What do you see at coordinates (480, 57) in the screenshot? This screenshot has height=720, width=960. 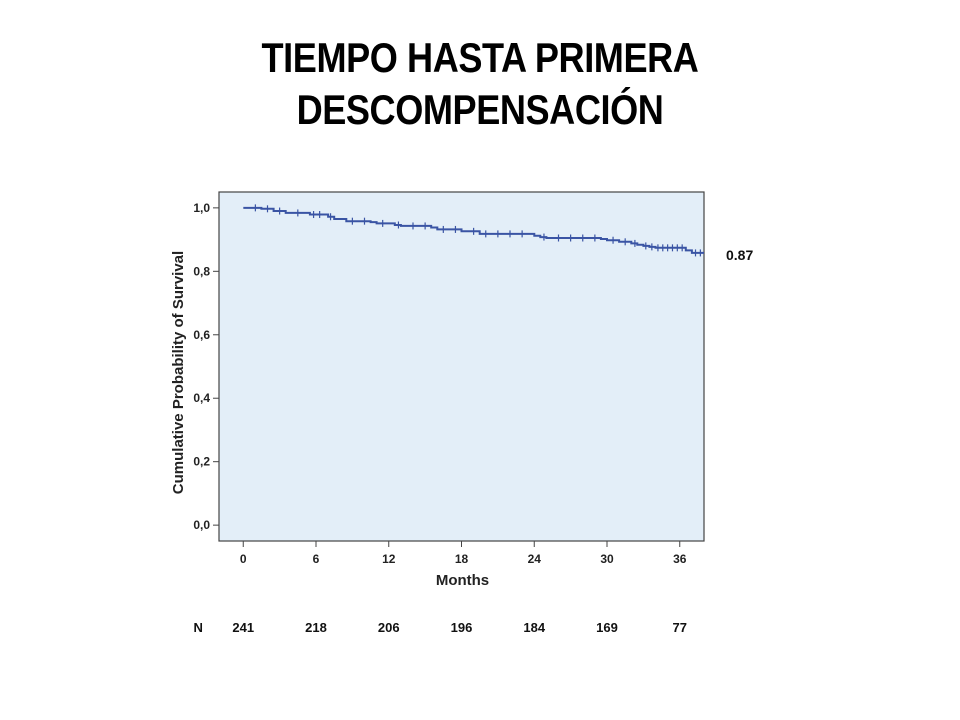 I see `chart-title-line-1: TIEMPO HASTA PRIMERA` at bounding box center [480, 57].